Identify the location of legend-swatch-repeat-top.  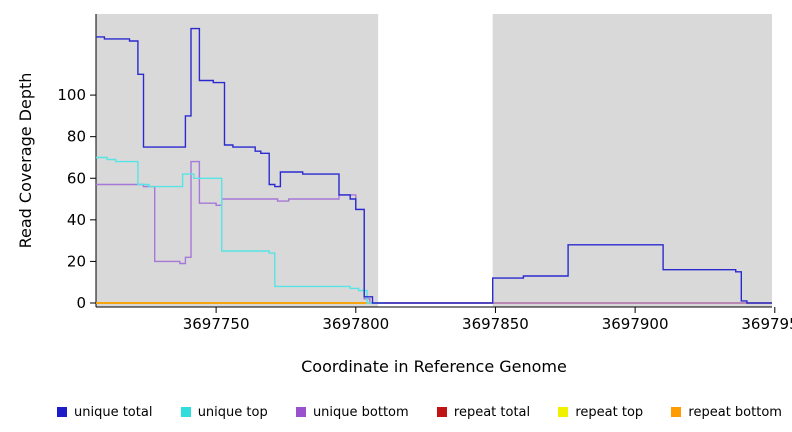
(563, 412).